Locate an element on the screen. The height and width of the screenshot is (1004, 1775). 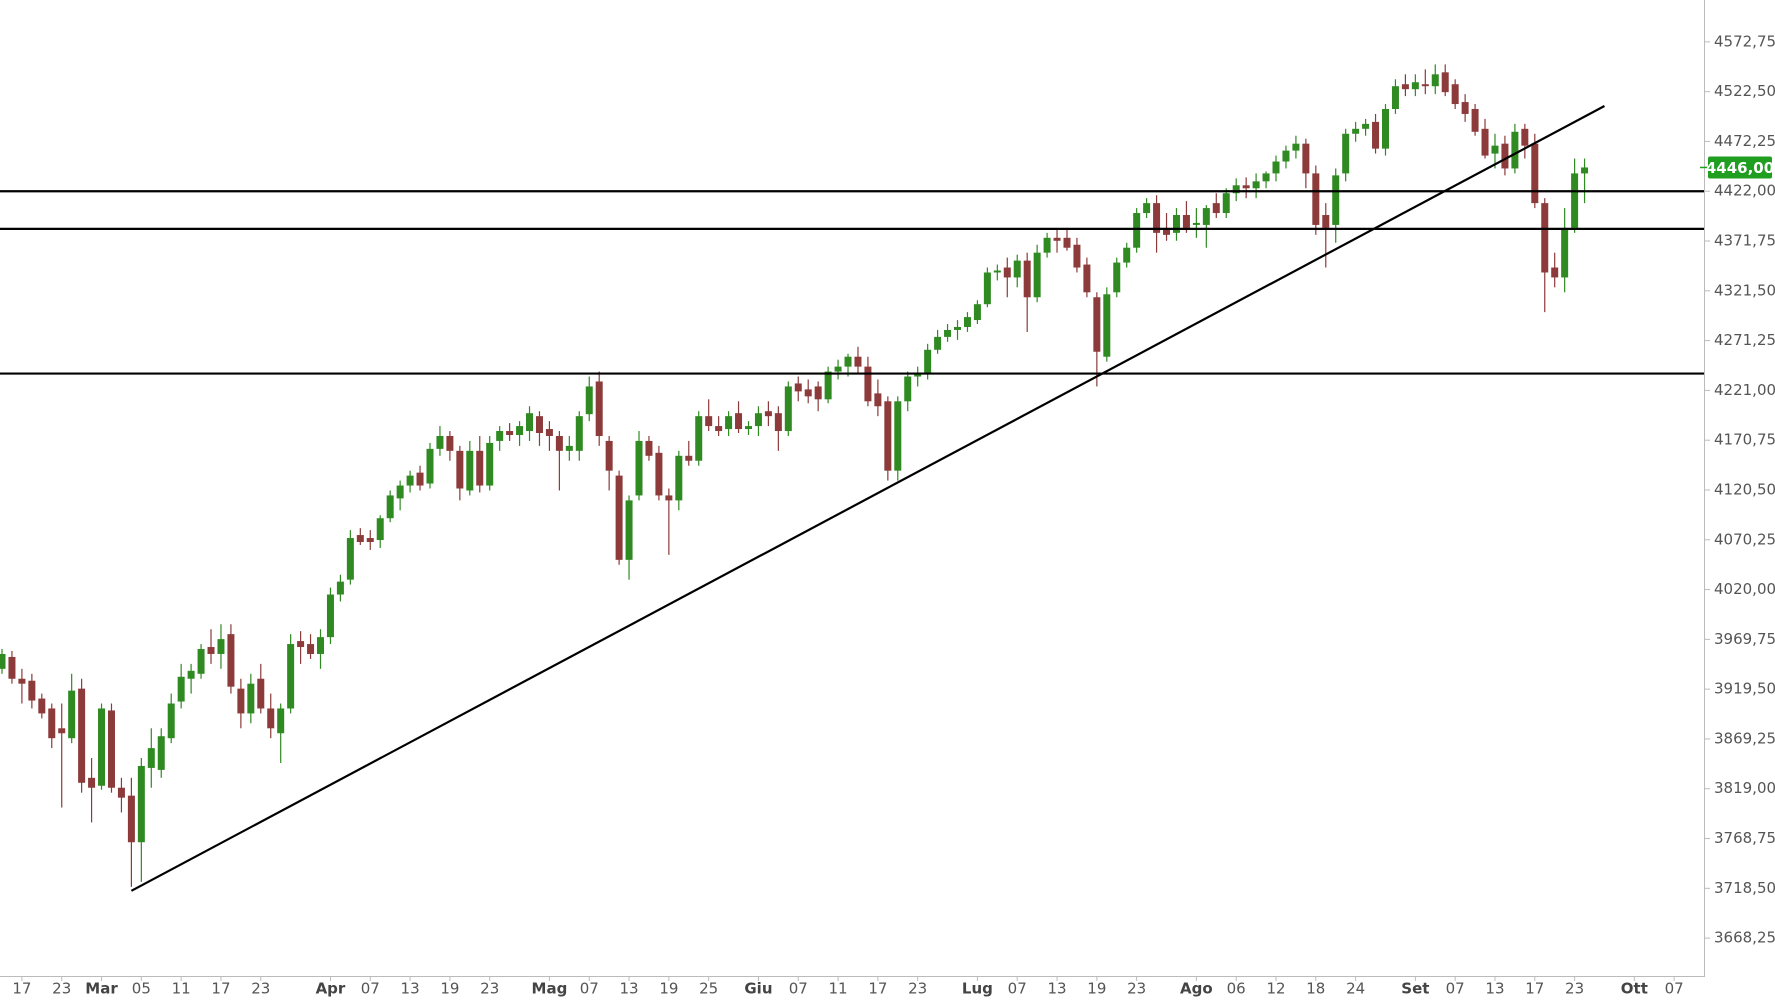
x-tick-label: 24 is located at coordinates (1355, 989).